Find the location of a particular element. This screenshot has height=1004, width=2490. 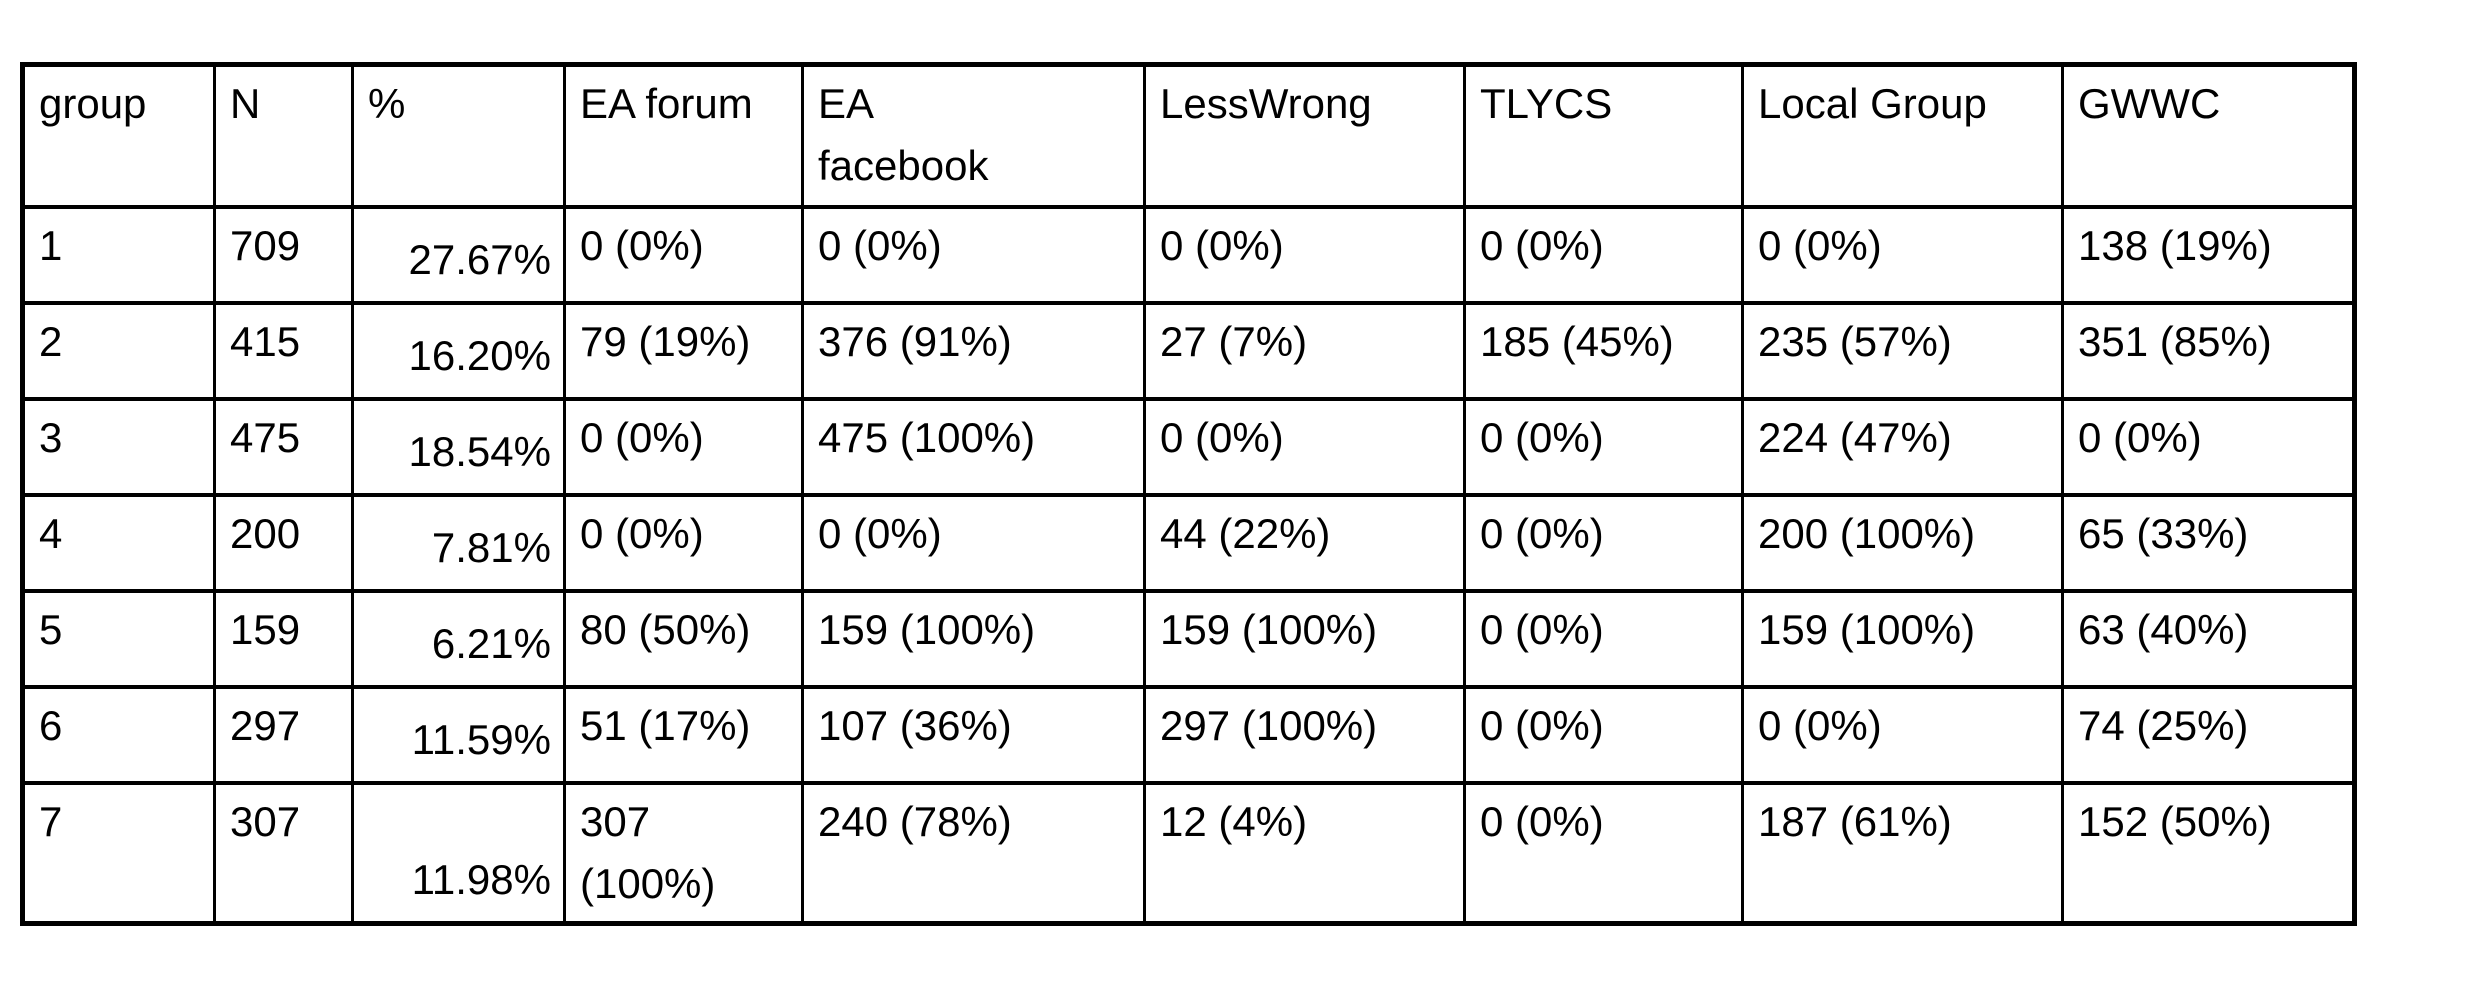

table-cell: 11.59% is located at coordinates (458, 734).